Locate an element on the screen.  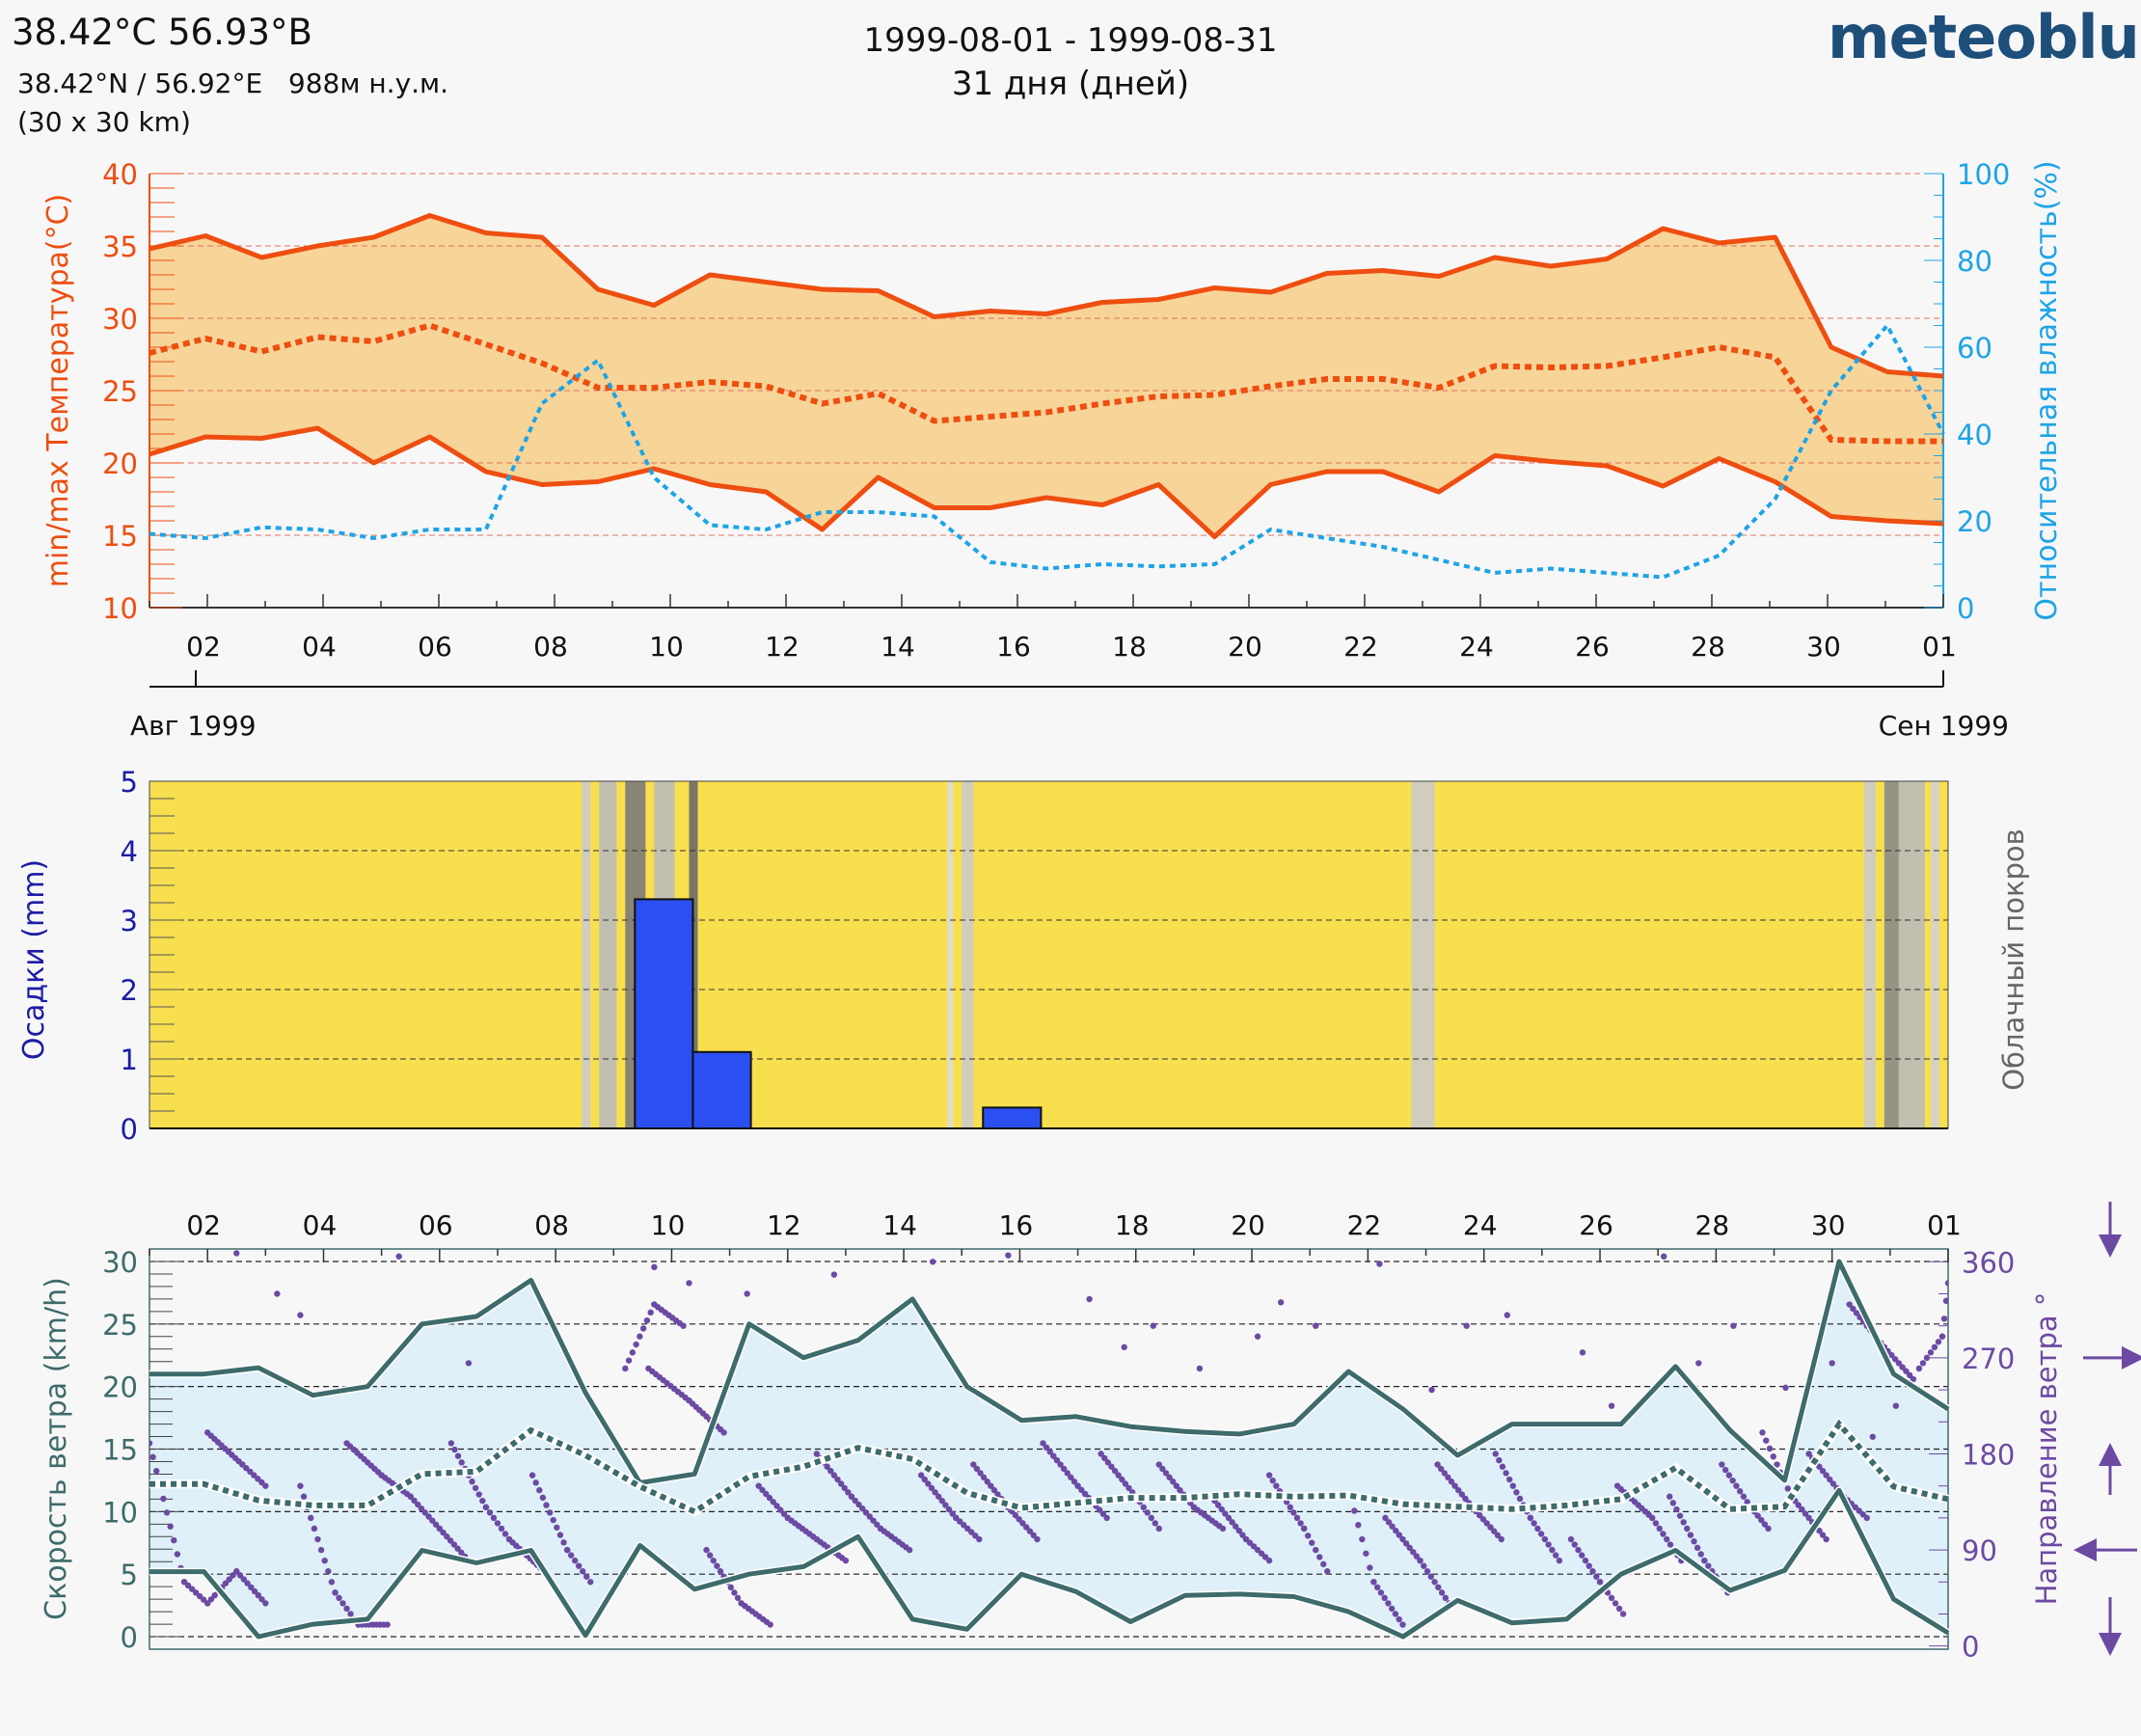
precip-tick-label: 1 is located at coordinates (130, 1060).